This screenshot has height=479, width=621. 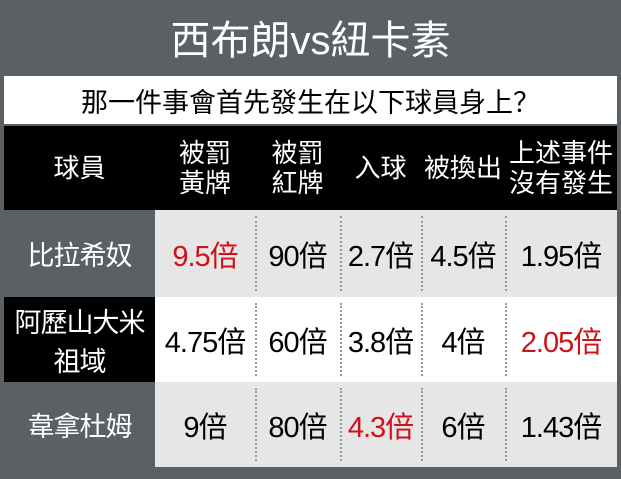 What do you see at coordinates (560, 183) in the screenshot?
I see `header-line: 沒有發生` at bounding box center [560, 183].